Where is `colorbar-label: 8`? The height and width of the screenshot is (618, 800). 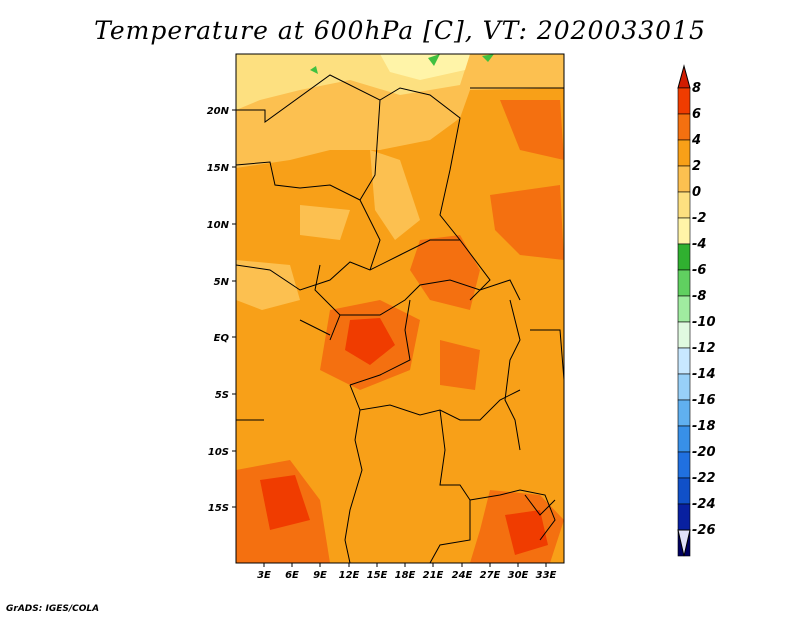
colorbar-label: 8 is located at coordinates (696, 88).